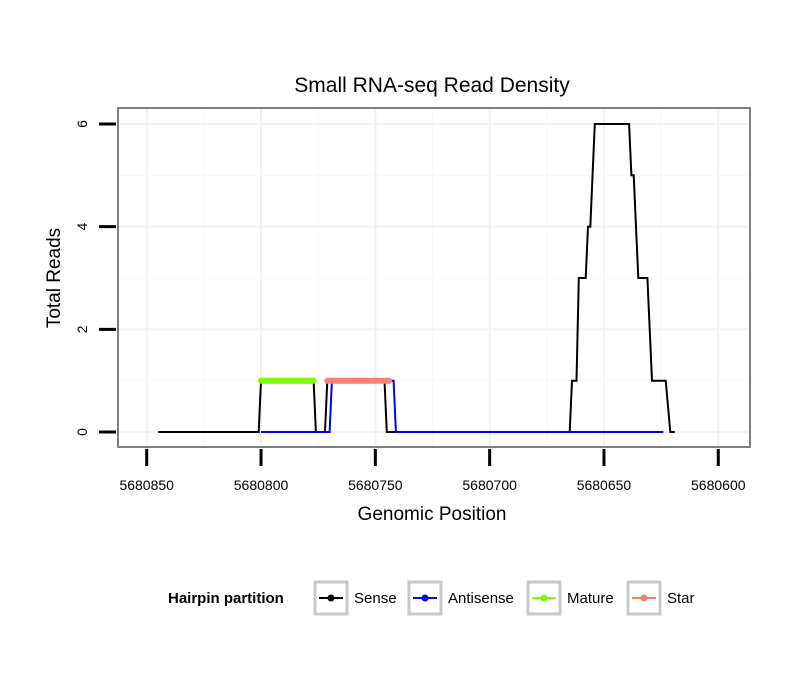  I want to click on x-tick-label: 5680800, so click(261, 485).